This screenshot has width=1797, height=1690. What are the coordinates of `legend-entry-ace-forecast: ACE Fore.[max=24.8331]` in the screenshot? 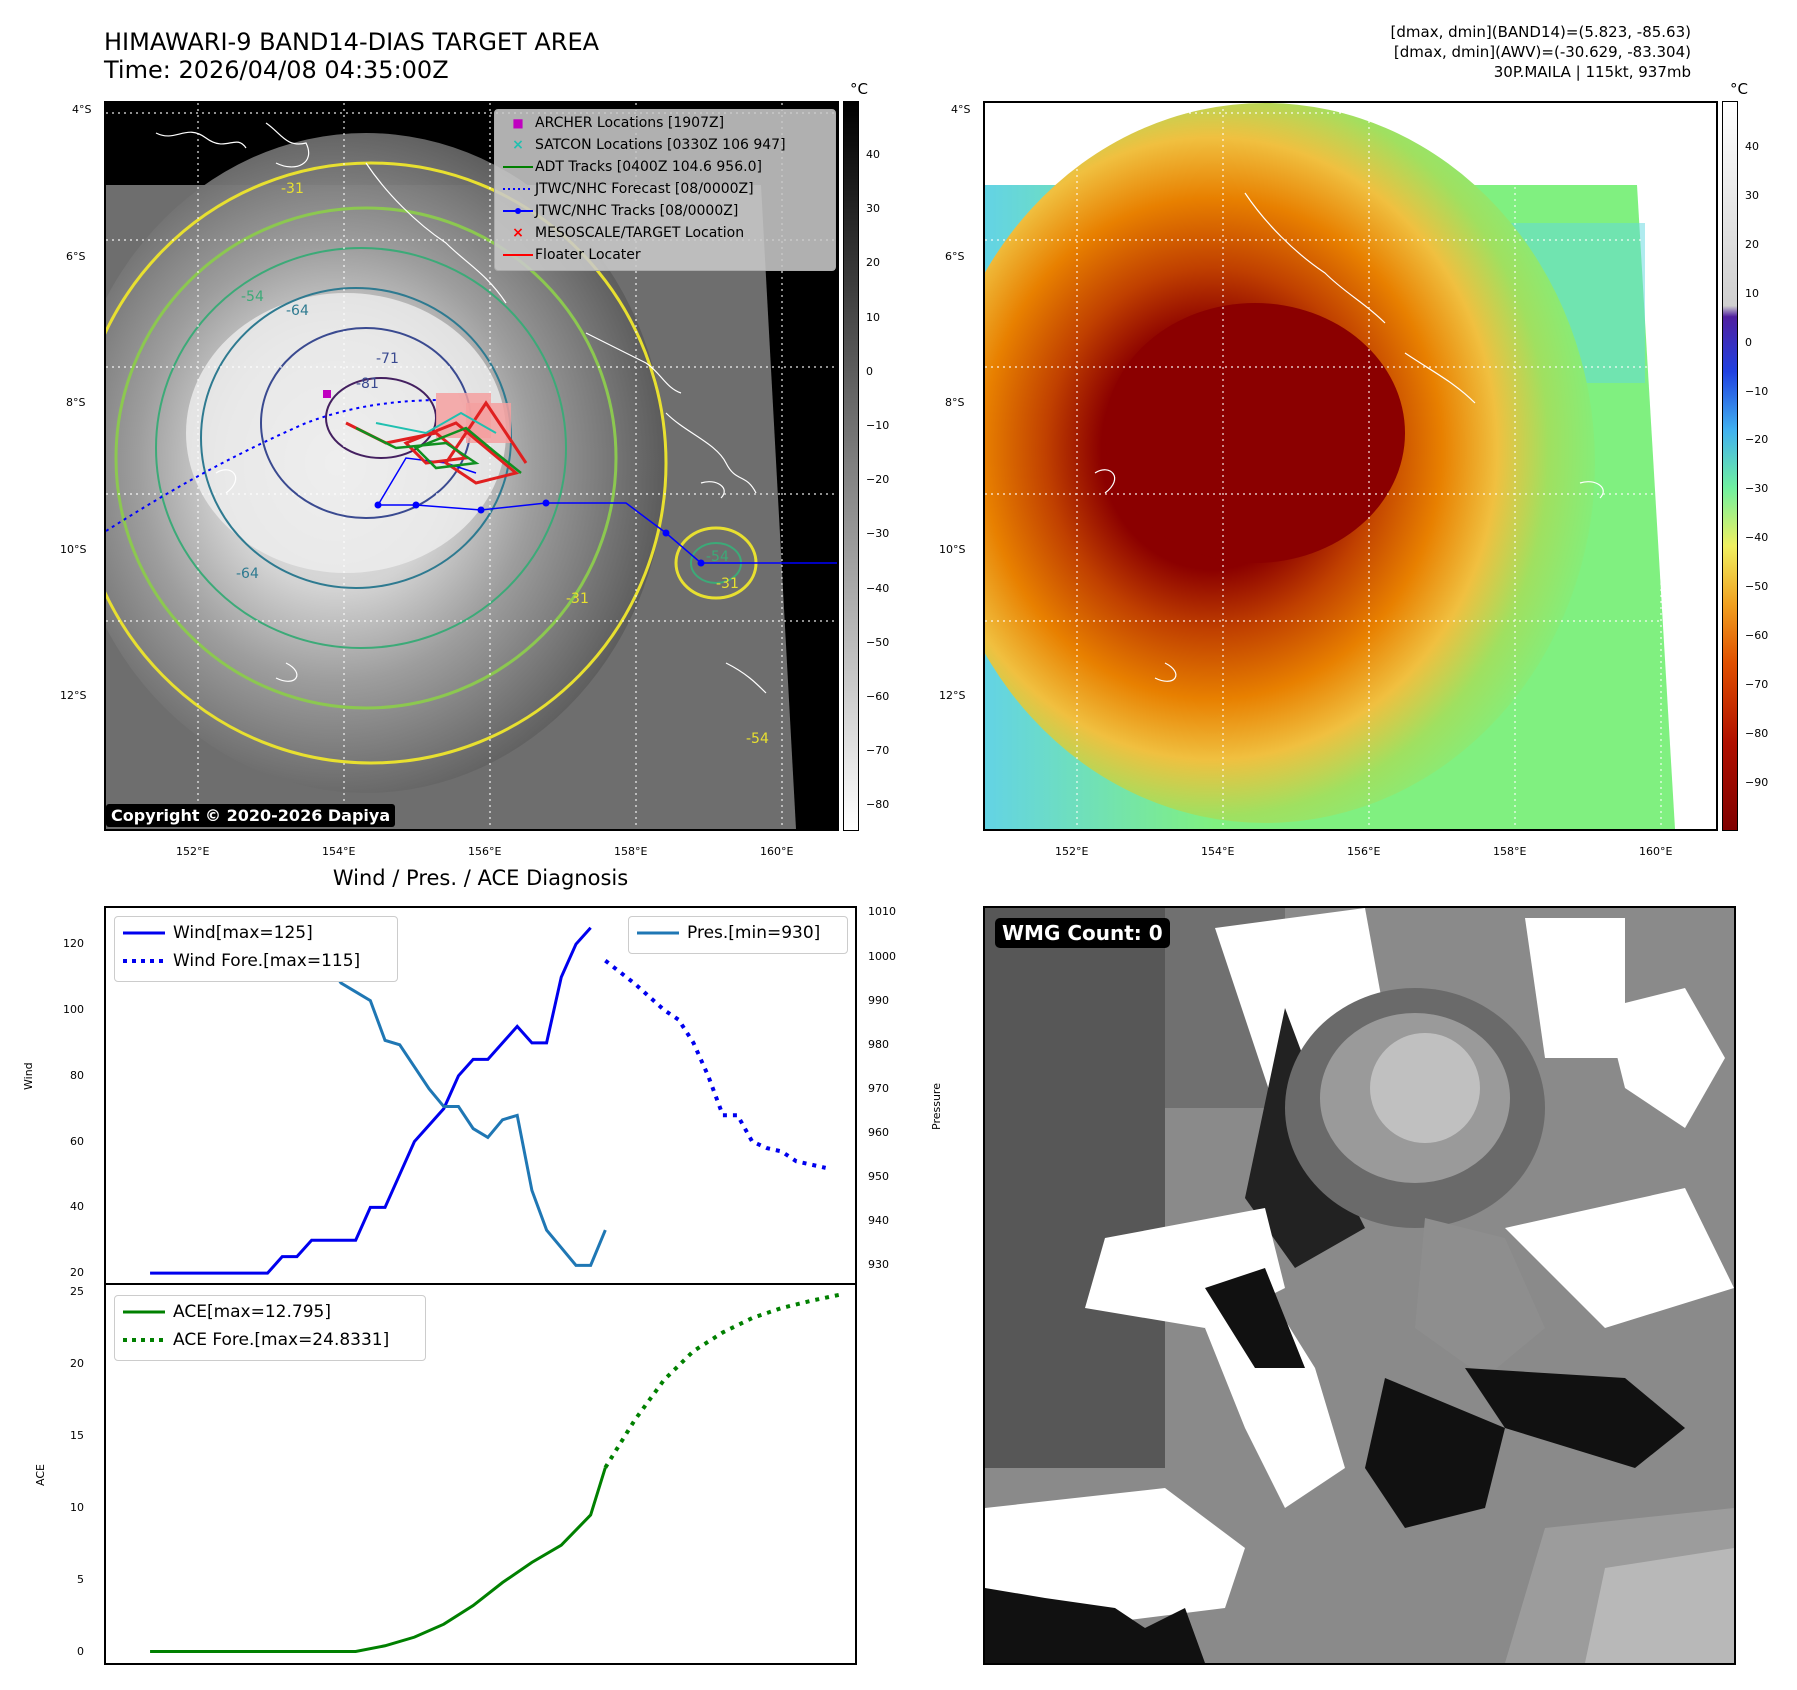 It's located at (256, 1340).